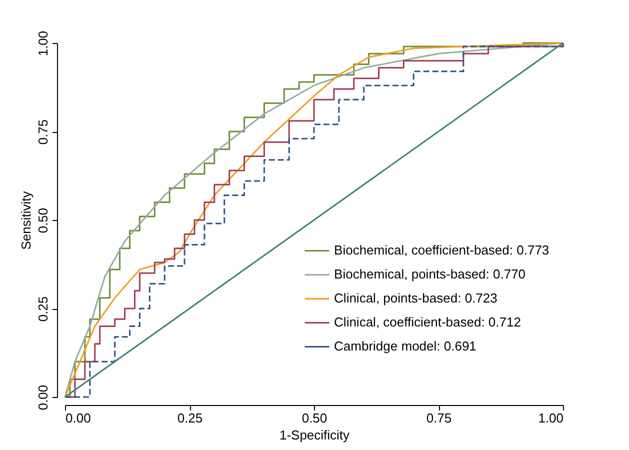 This screenshot has height=450, width=629. What do you see at coordinates (439, 418) in the screenshot?
I see `x-tick-label: 0.75` at bounding box center [439, 418].